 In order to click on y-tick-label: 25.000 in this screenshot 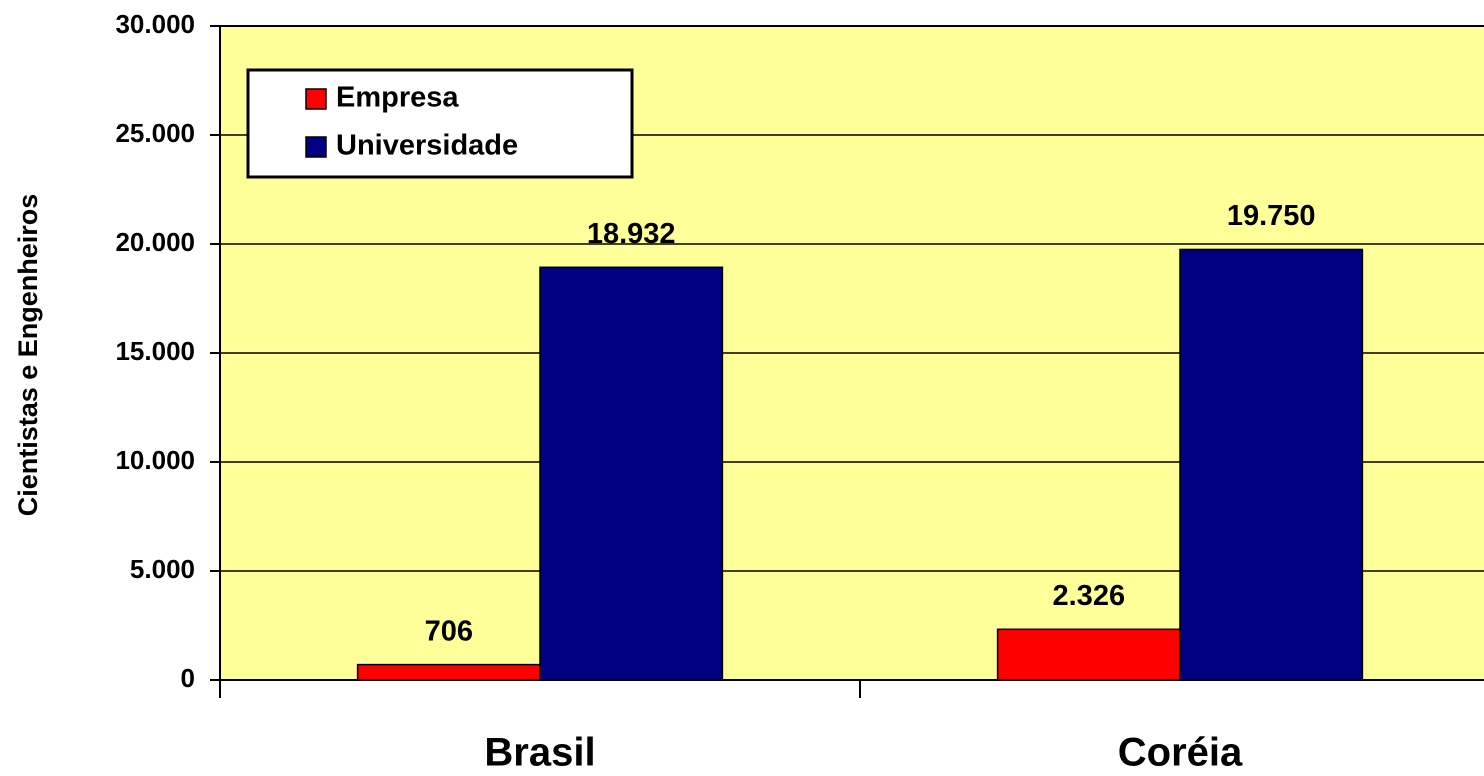, I will do `click(155, 133)`.